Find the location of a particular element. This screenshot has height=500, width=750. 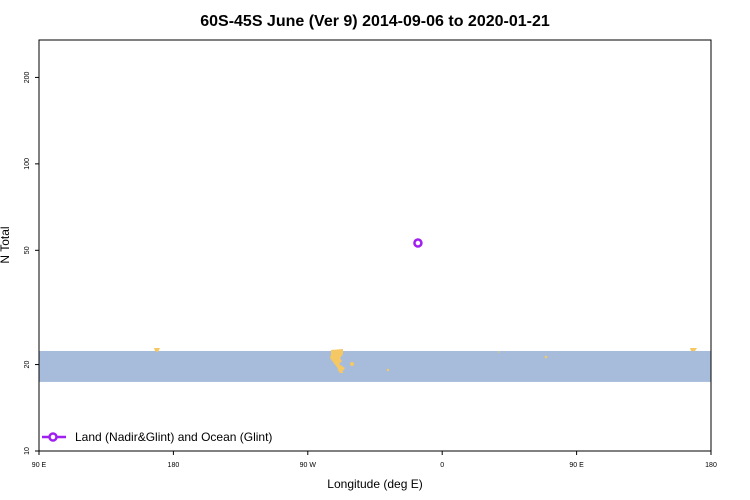

y-axis: 10 20 50 100 200 is located at coordinates (31, 263).